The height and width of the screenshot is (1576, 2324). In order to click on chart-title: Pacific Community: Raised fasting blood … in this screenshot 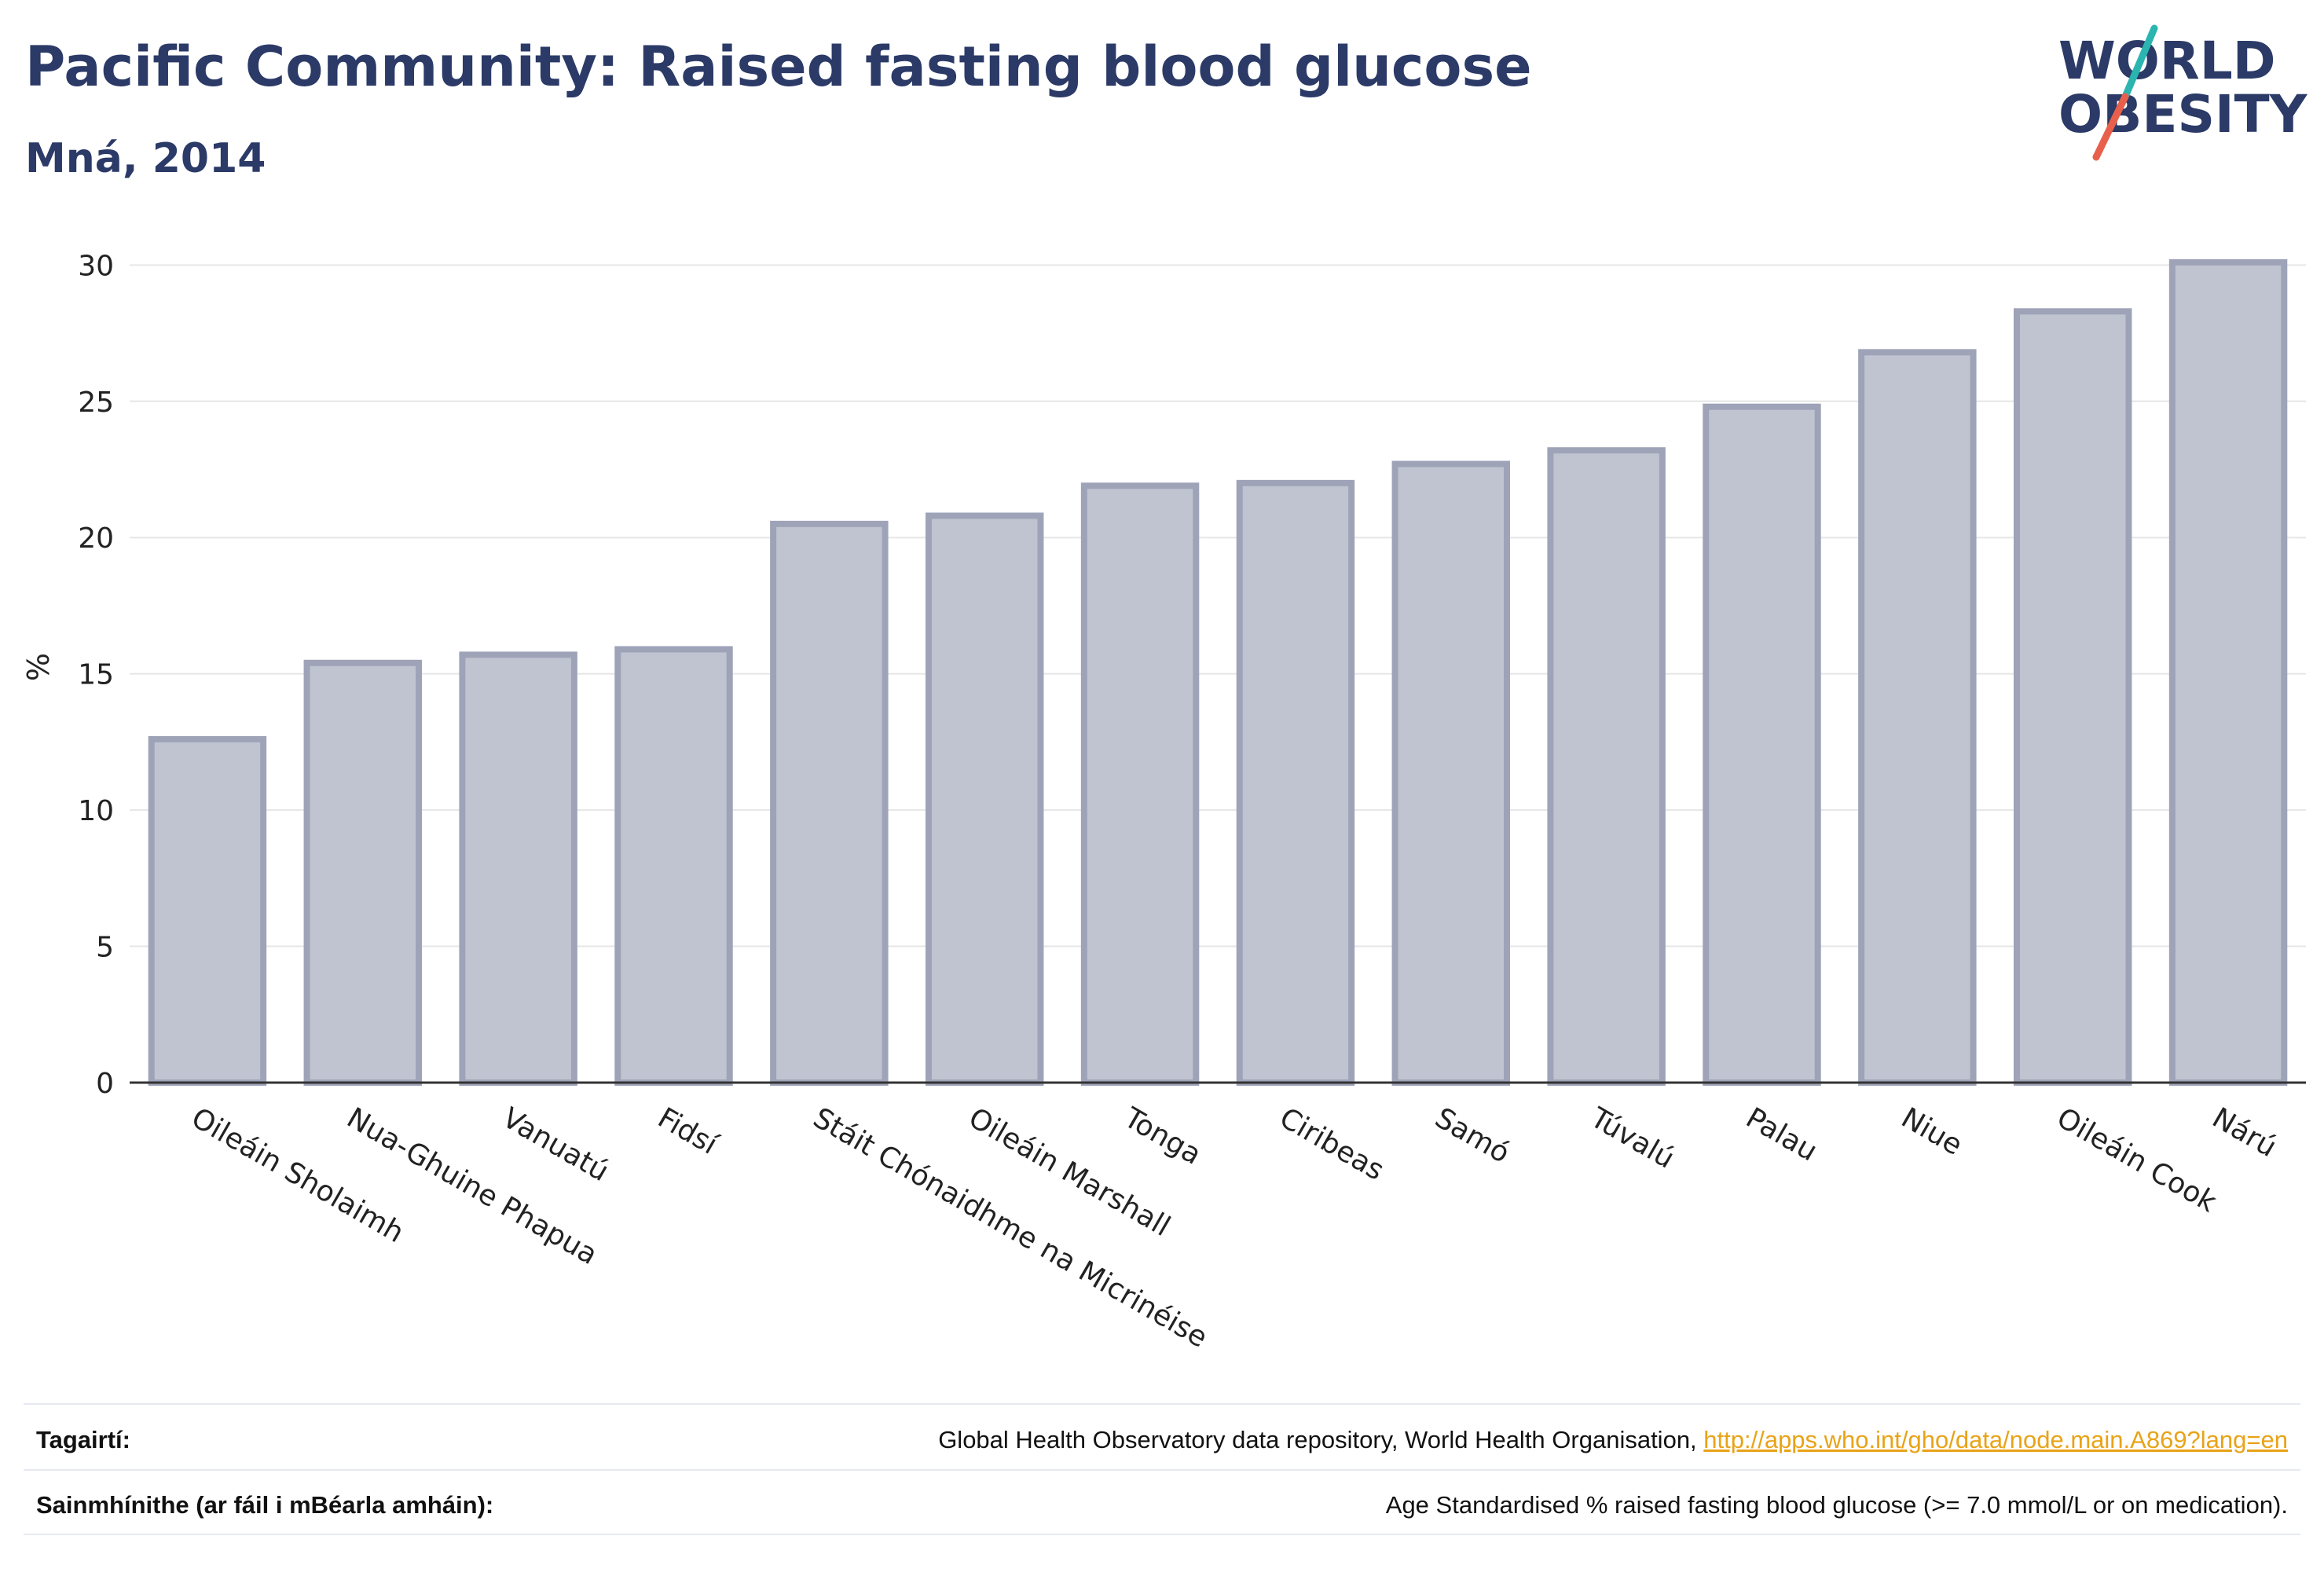, I will do `click(778, 67)`.